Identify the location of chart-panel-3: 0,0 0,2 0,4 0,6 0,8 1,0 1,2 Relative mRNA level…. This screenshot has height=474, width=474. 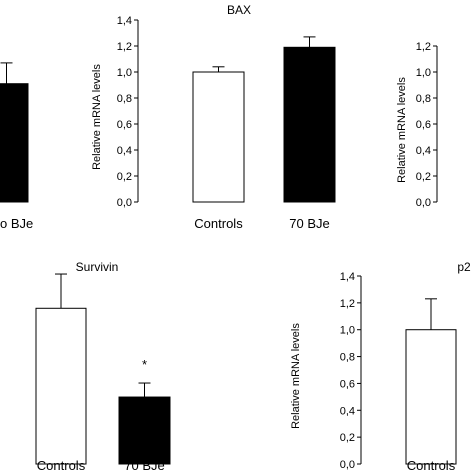
(417, 125).